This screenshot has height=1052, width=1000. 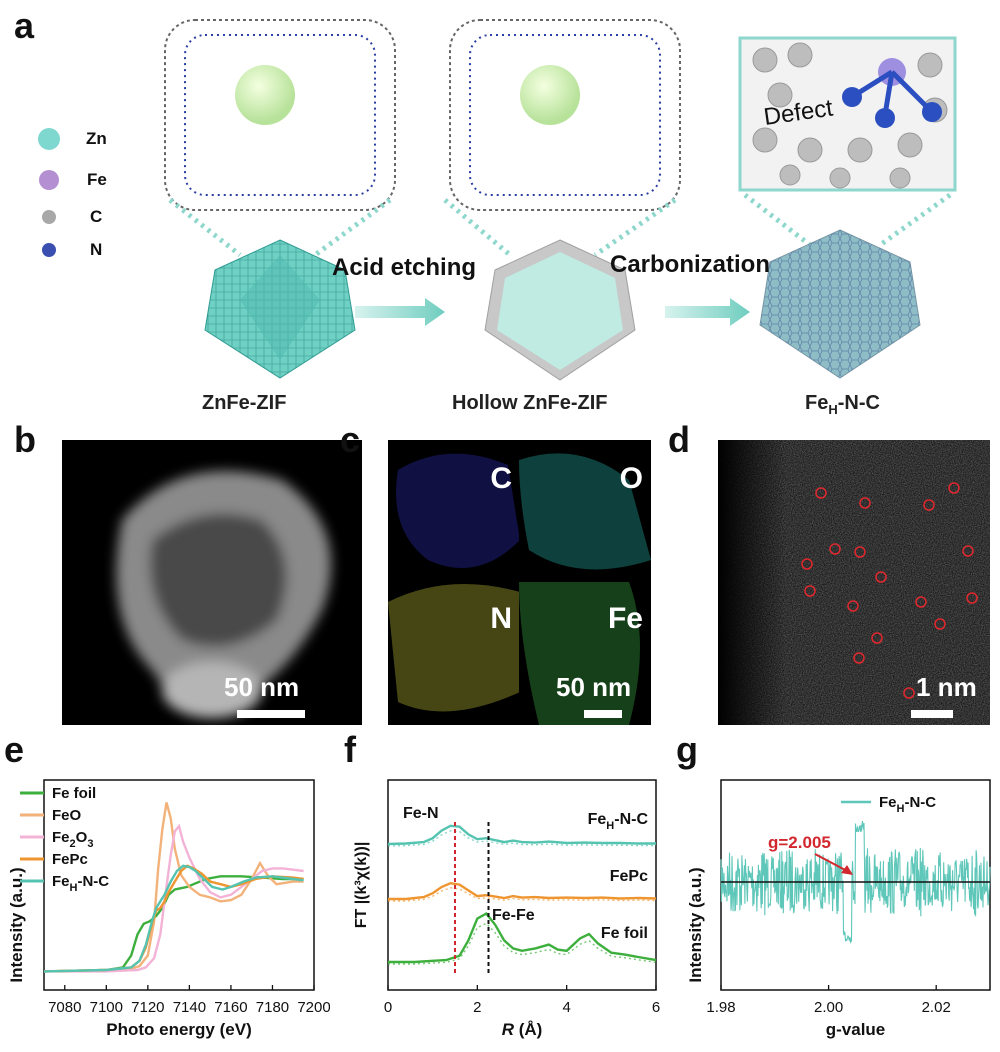 I want to click on panel-label-e: e, so click(x=14, y=749).